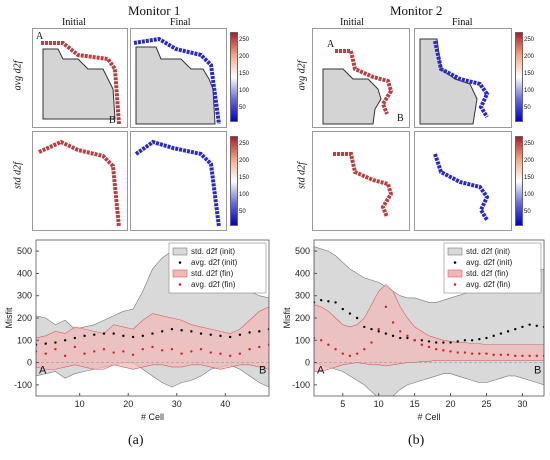 The width and height of the screenshot is (550, 460). I want to click on y-axis-label: Misfit, so click(287, 317).